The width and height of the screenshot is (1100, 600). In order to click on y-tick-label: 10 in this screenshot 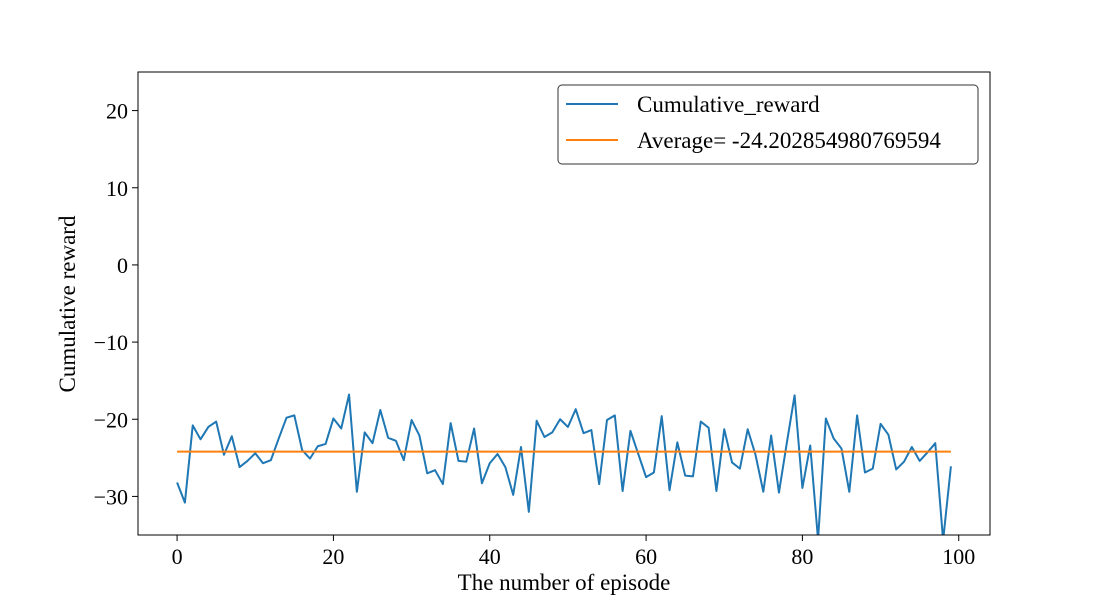, I will do `click(117, 188)`.